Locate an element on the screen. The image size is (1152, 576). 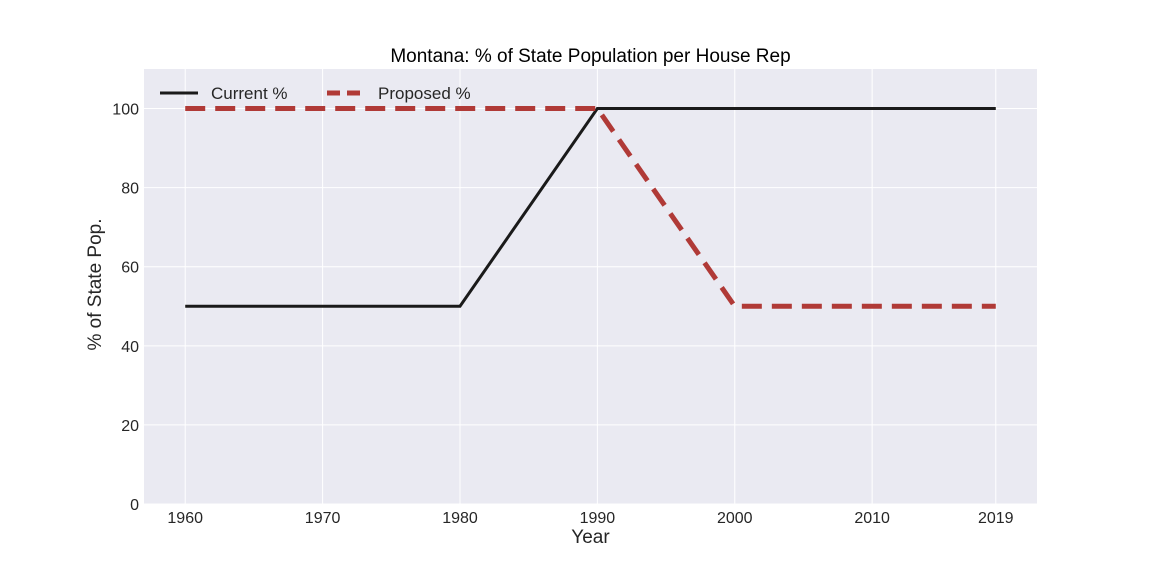
y-tick-label: 60 is located at coordinates (130, 268).